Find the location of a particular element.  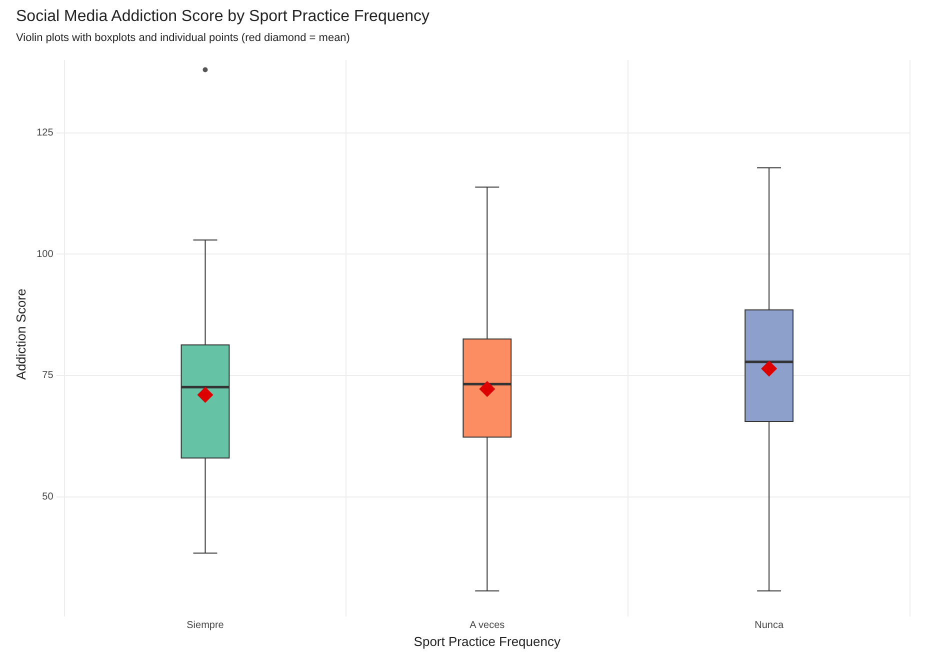

y-tick-label: 125 is located at coordinates (45, 133).